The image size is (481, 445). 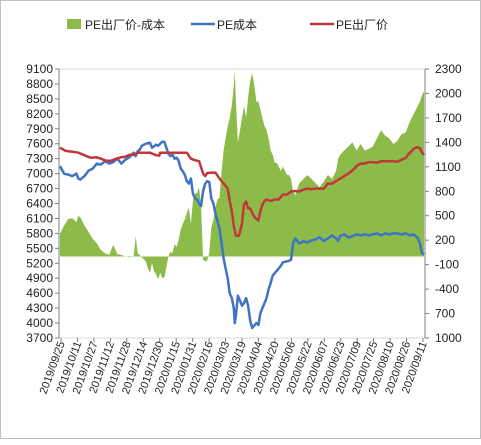 What do you see at coordinates (237, 25) in the screenshot?
I see `legend-label-cost: PE成本` at bounding box center [237, 25].